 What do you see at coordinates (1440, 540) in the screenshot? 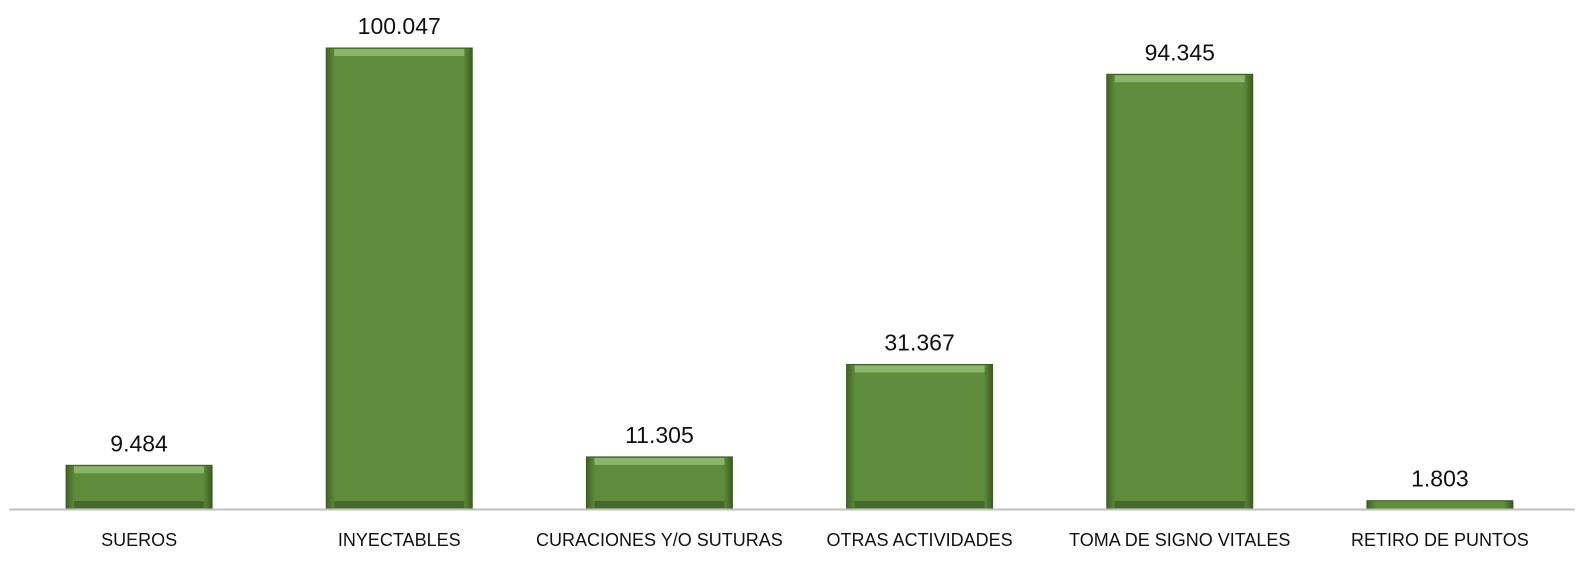
I see `x-tick-label: RETIRO DE PUNTOS` at bounding box center [1440, 540].